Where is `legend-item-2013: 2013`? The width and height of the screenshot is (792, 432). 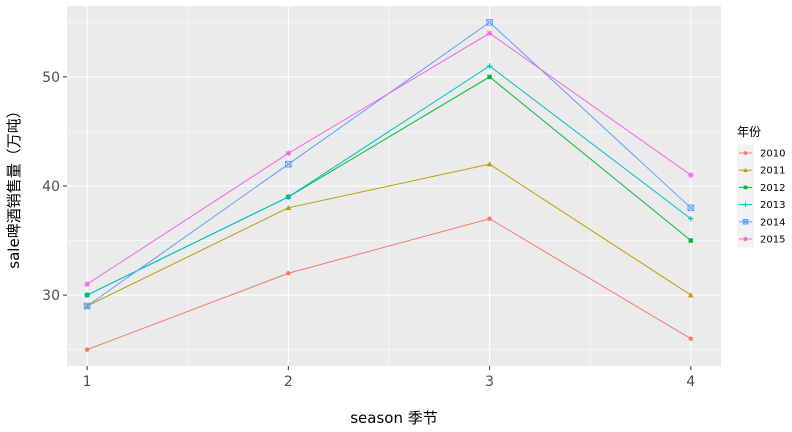
legend-item-2013: 2013 is located at coordinates (761, 205).